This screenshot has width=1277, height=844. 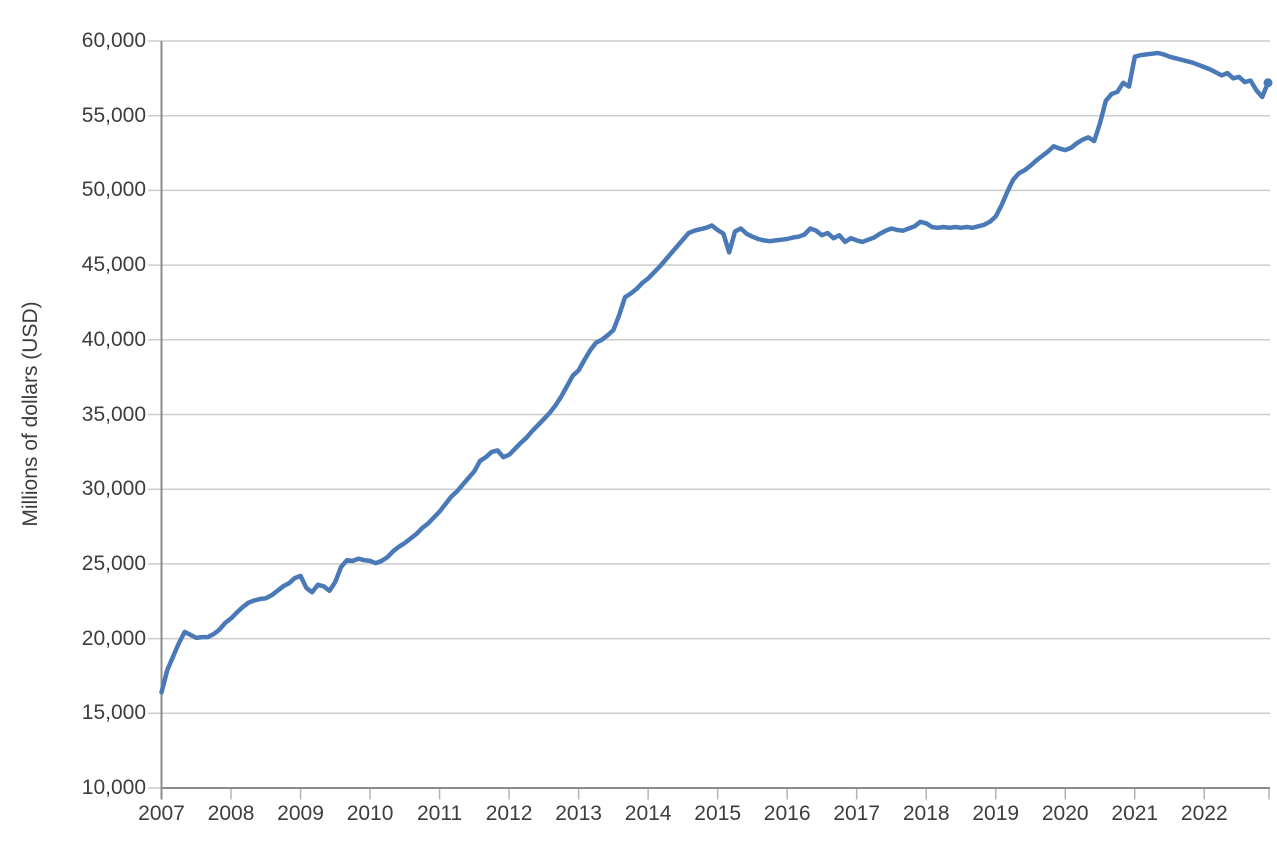 What do you see at coordinates (113, 414) in the screenshot?
I see `y-tick-label: 35,000` at bounding box center [113, 414].